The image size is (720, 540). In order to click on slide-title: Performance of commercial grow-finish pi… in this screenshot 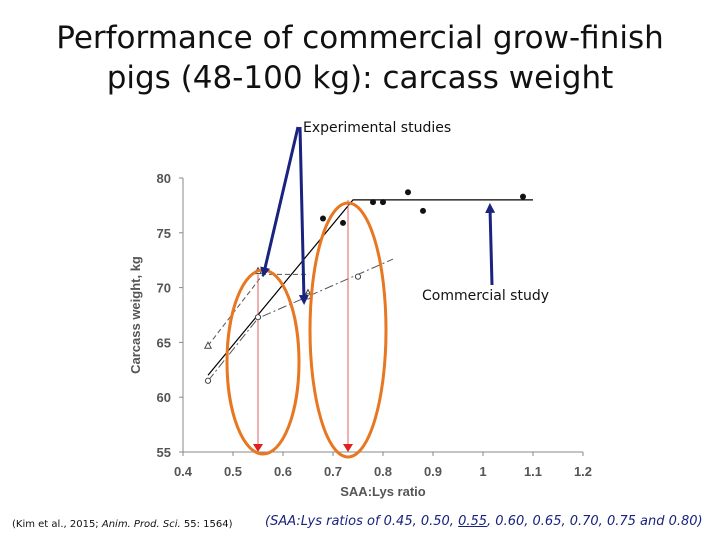, I will do `click(360, 58)`.